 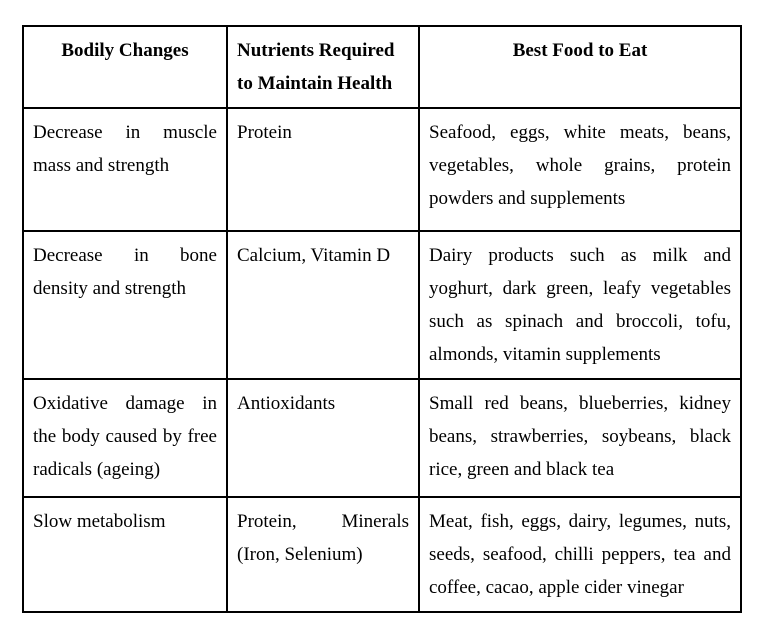 I want to click on cell-nutrients: Calcium, Vitamin D, so click(x=323, y=305).